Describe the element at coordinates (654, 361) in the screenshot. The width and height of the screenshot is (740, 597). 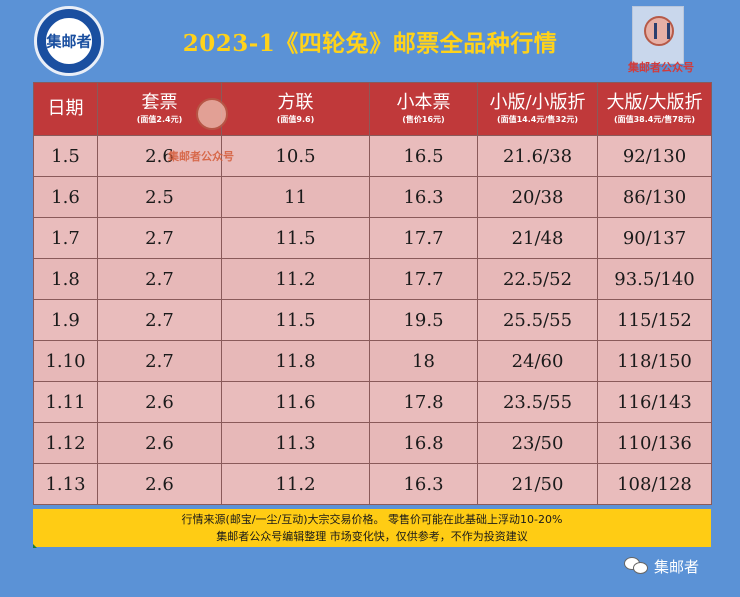
I see `cell-full-sheet: 118/150` at that location.